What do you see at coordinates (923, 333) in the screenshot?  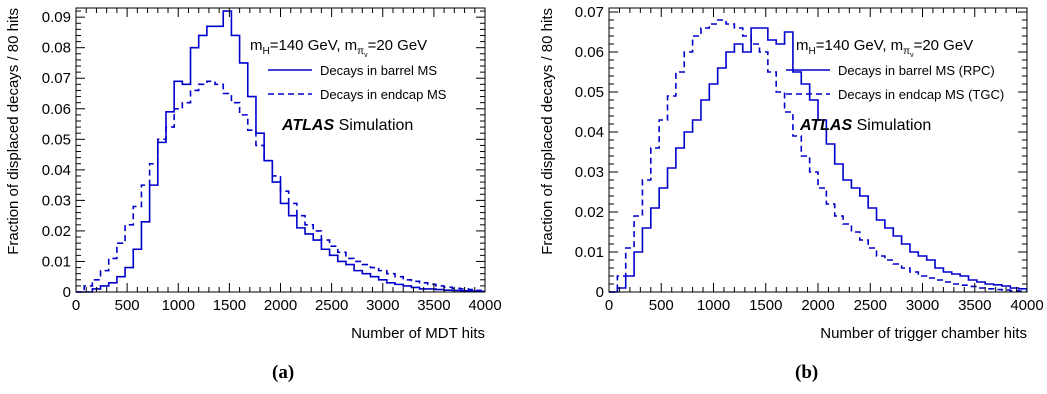 I see `x-axis-label: Number of trigger chamber hits` at bounding box center [923, 333].